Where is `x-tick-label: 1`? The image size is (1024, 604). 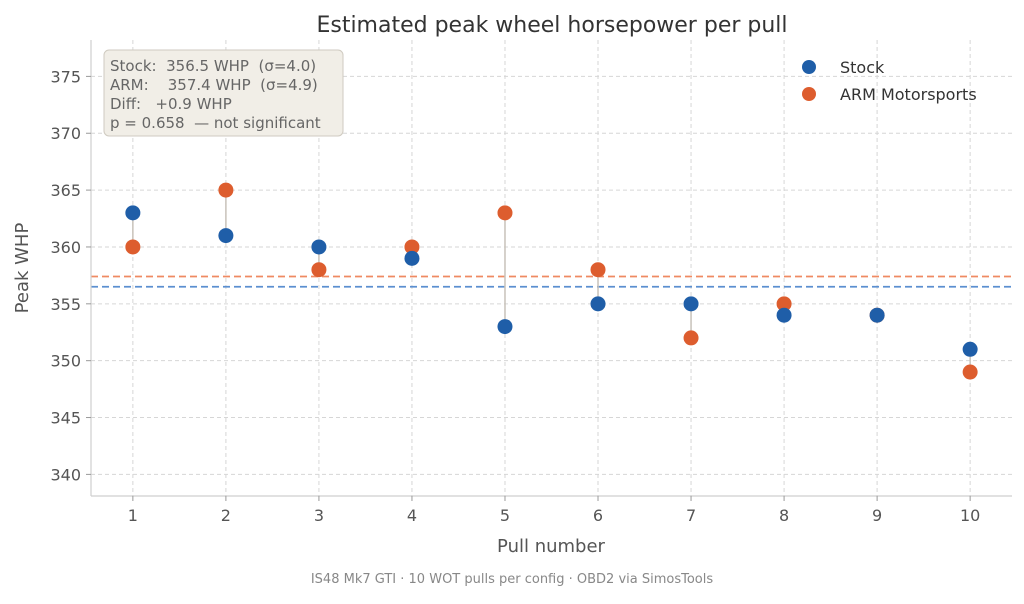
x-tick-label: 1 is located at coordinates (133, 515).